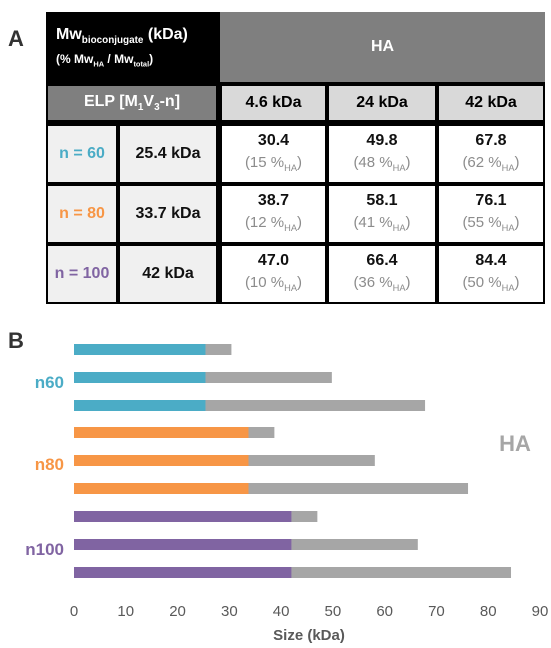 Image resolution: width=551 pixels, height=648 pixels. Describe the element at coordinates (273, 154) in the screenshot. I see `value-cell: 30.4 (15 %HA)` at that location.